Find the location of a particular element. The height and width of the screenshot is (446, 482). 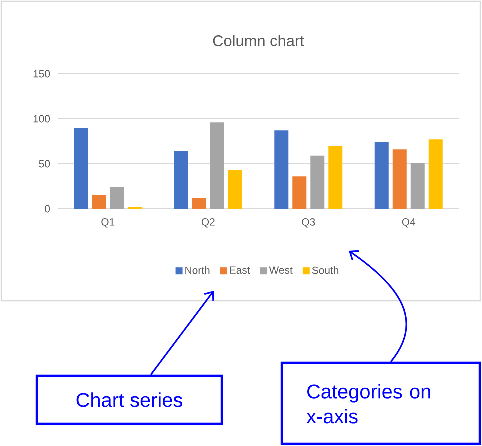

y-tick-label: 150 is located at coordinates (42, 74).